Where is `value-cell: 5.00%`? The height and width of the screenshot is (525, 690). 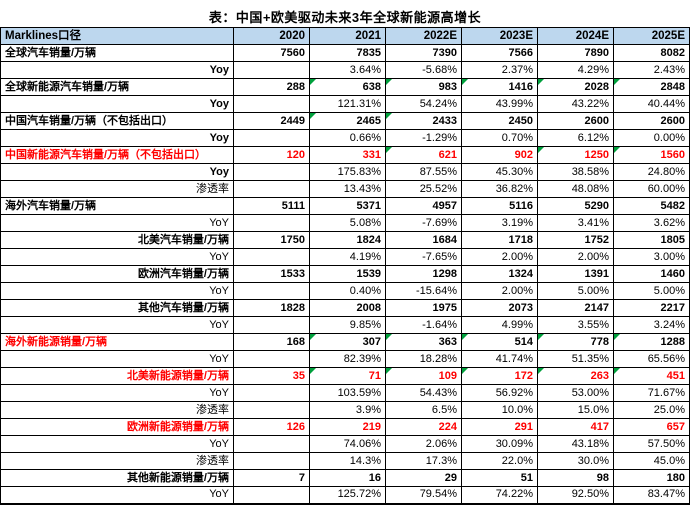
value-cell: 5.00% is located at coordinates (575, 291).